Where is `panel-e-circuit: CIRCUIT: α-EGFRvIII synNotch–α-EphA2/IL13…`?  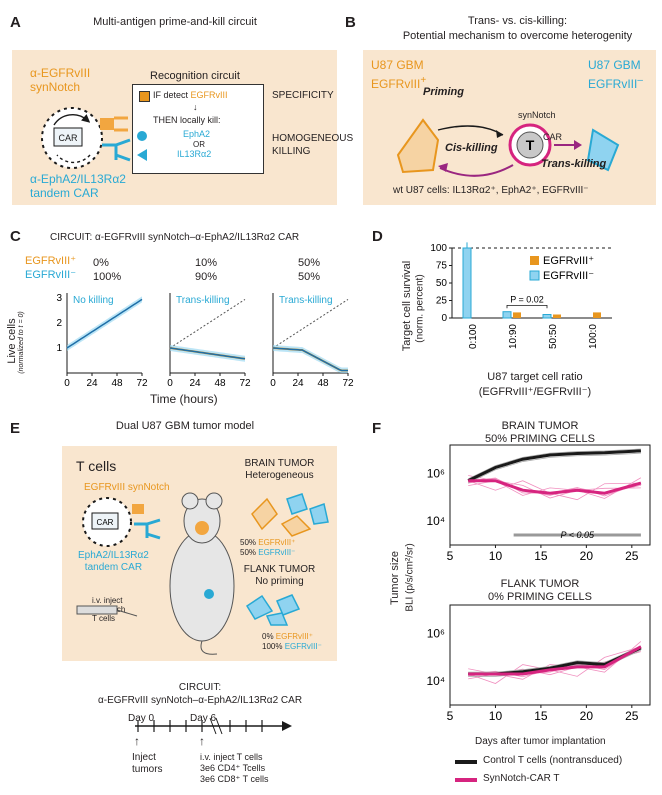
panel-e-circuit: CIRCUIT: α-EGFRvIII synNotch–α-EphA2/IL13… is located at coordinates (200, 694).